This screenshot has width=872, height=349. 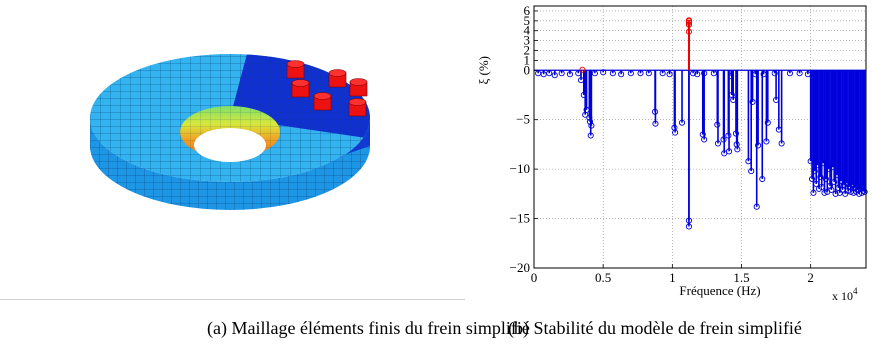 I want to click on x-axis-label: Fréquence (Hz), so click(x=719, y=290).